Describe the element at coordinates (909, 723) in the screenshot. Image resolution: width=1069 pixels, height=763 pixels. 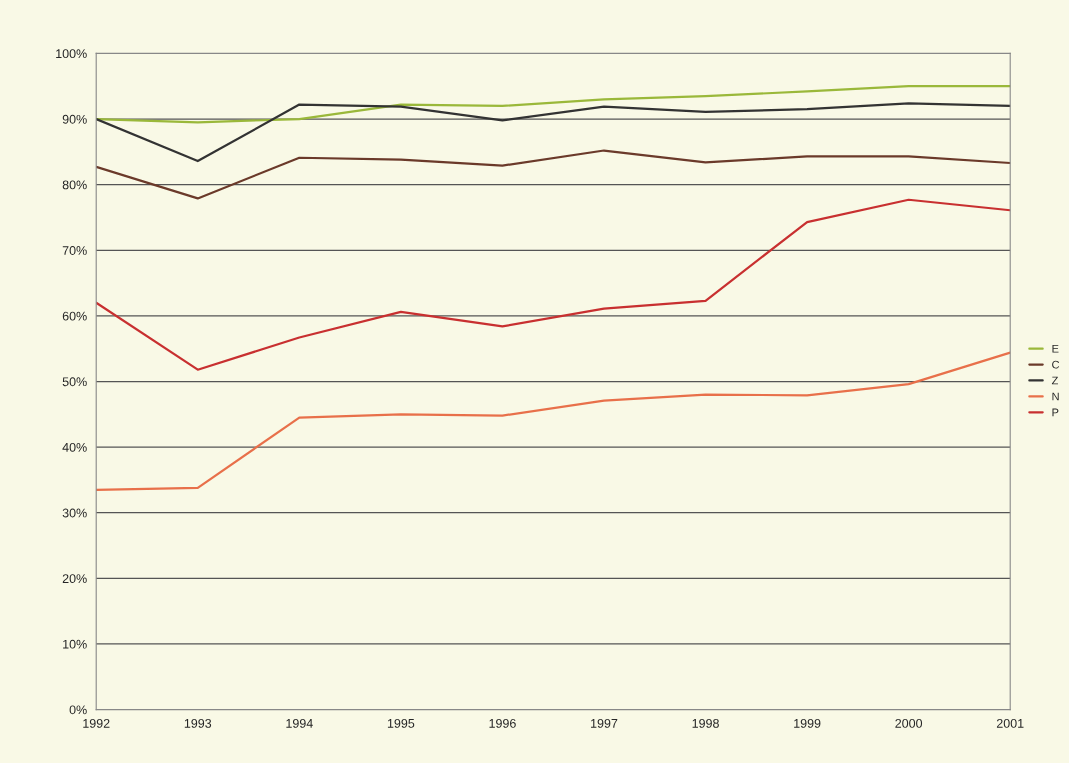
I see `x-tick-label: 2000` at that location.